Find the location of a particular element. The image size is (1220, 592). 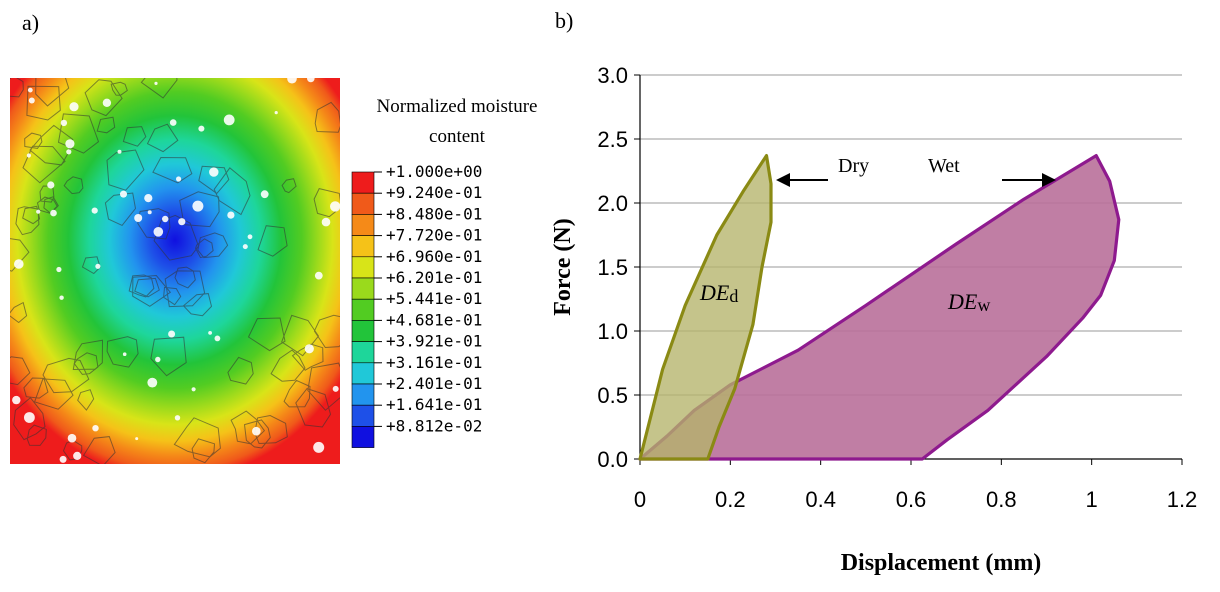

legend-value: +8.480e-01 is located at coordinates (434, 213).